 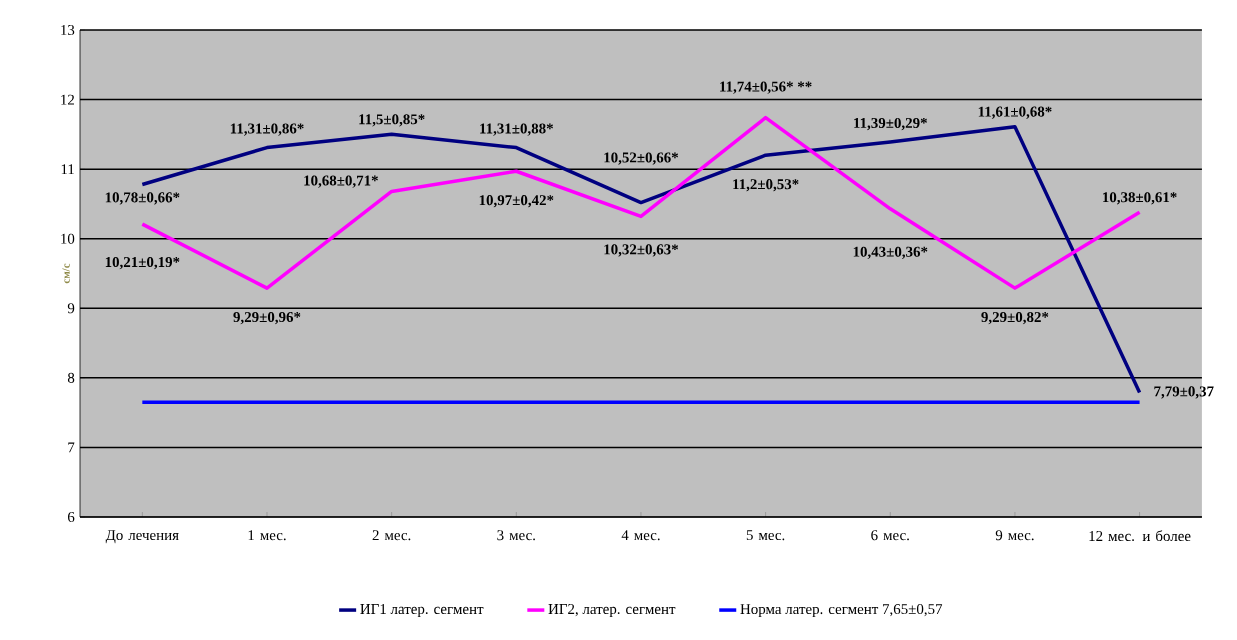 What do you see at coordinates (67, 99) in the screenshot?
I see `y-tick-label: 12` at bounding box center [67, 99].